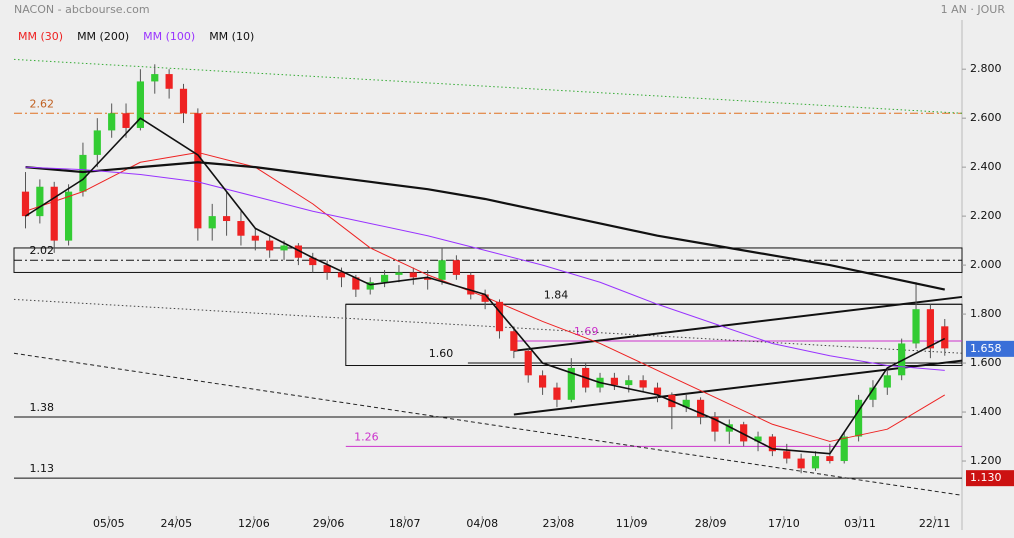 The height and width of the screenshot is (538, 1014). I want to click on level-label: 1.38, so click(41, 407).